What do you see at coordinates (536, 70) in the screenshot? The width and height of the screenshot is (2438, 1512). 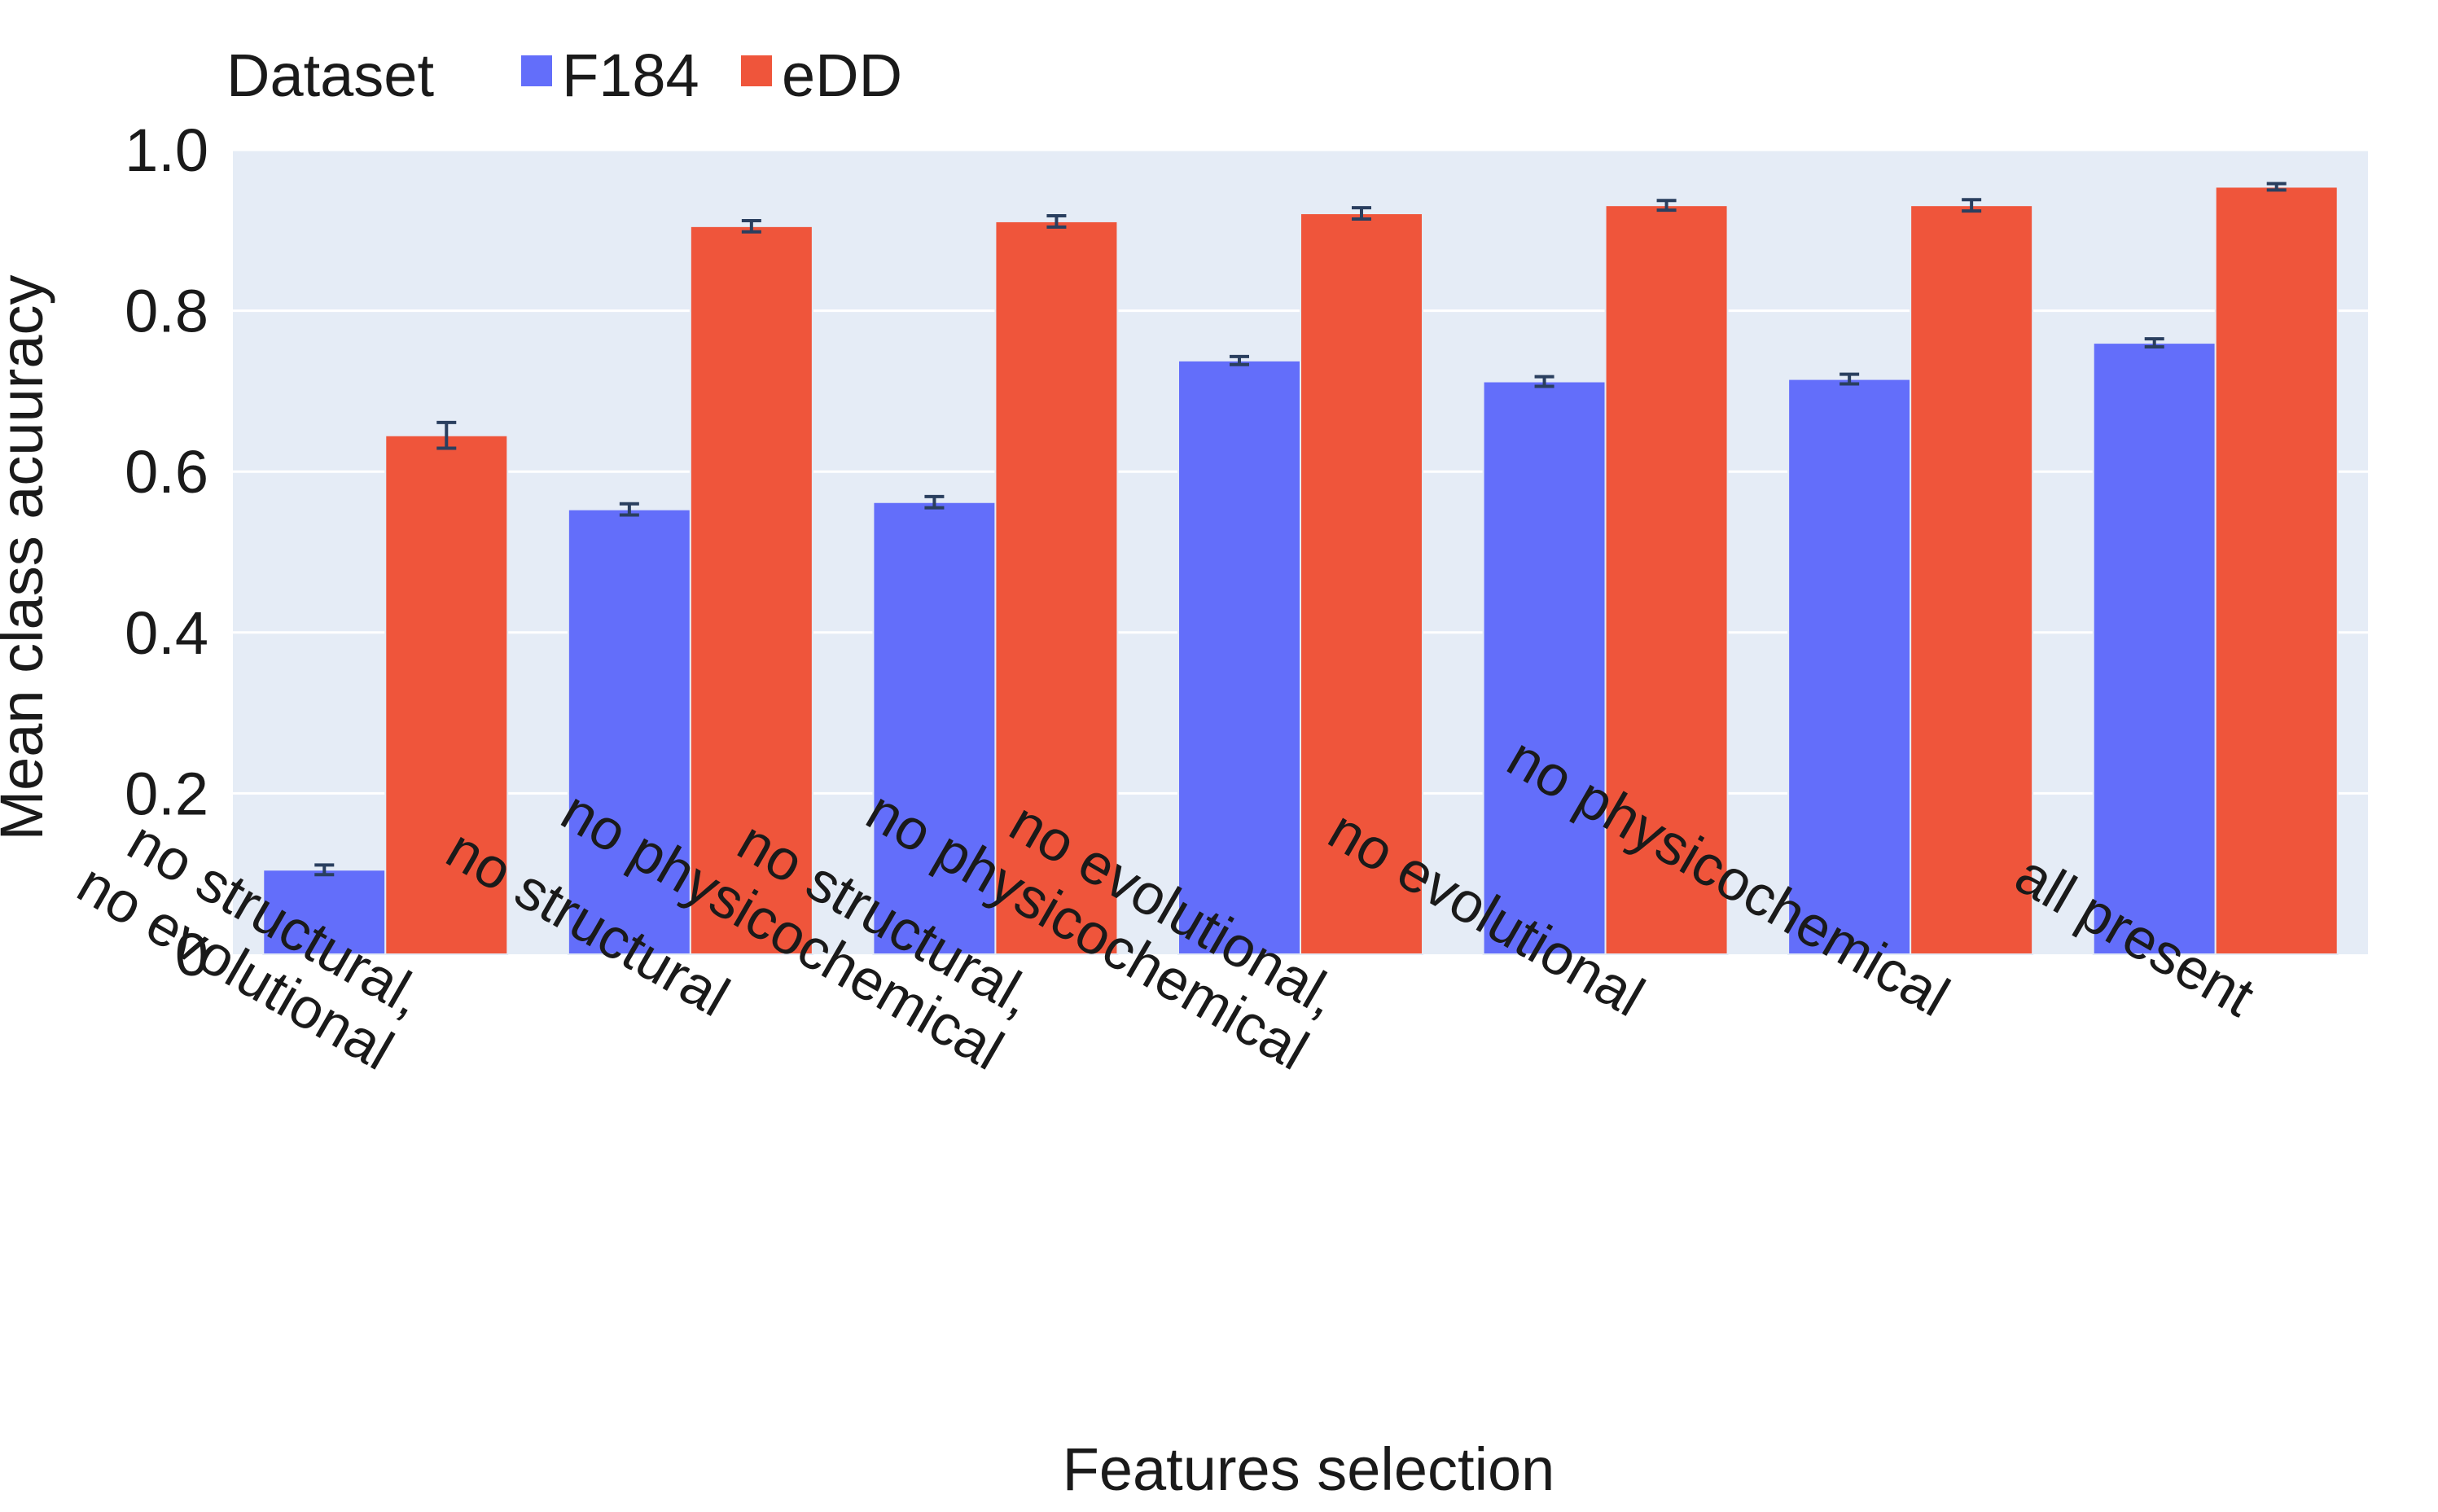 I see `legend-swatch-f184` at bounding box center [536, 70].